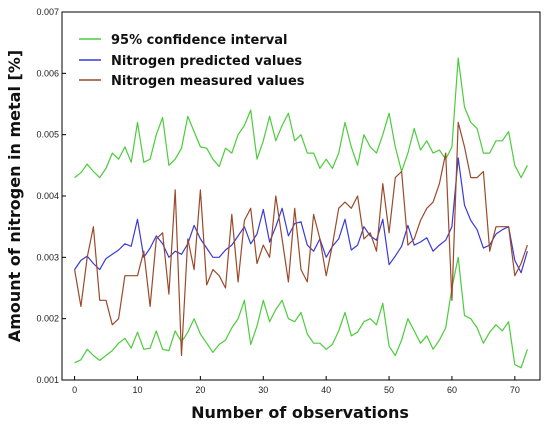 This screenshot has width=550, height=429. Describe the element at coordinates (47, 196) in the screenshot. I see `y-tick-label: 0.004` at that location.